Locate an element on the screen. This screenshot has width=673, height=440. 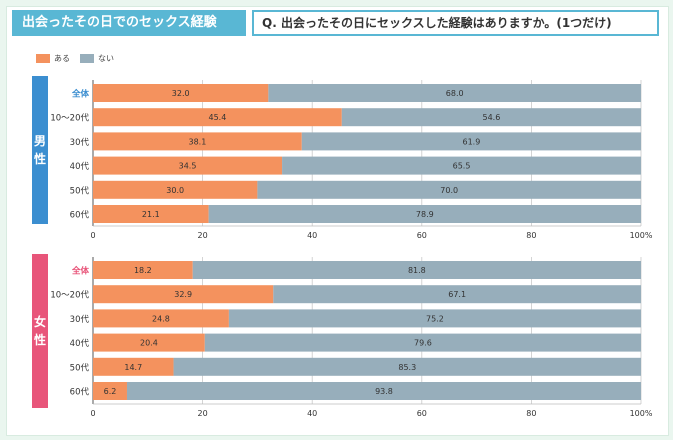
male-xtick-label-2: 40 is located at coordinates (312, 235).